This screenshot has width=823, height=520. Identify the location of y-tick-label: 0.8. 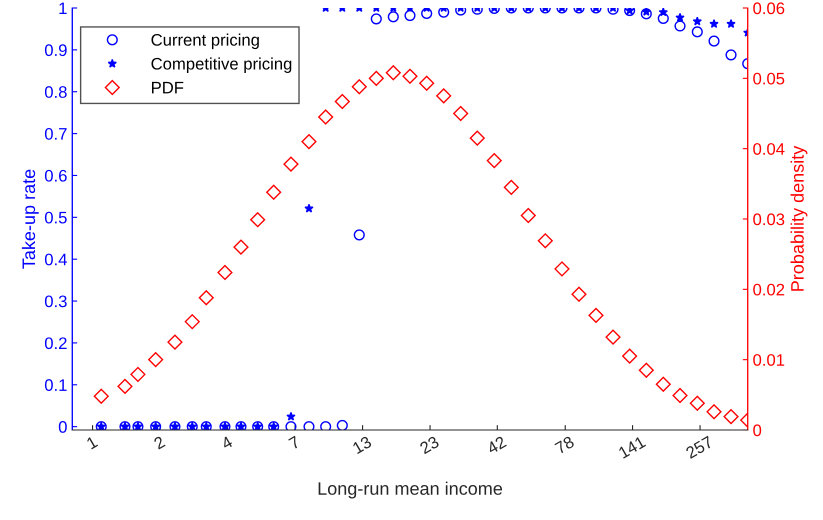
(55, 92).